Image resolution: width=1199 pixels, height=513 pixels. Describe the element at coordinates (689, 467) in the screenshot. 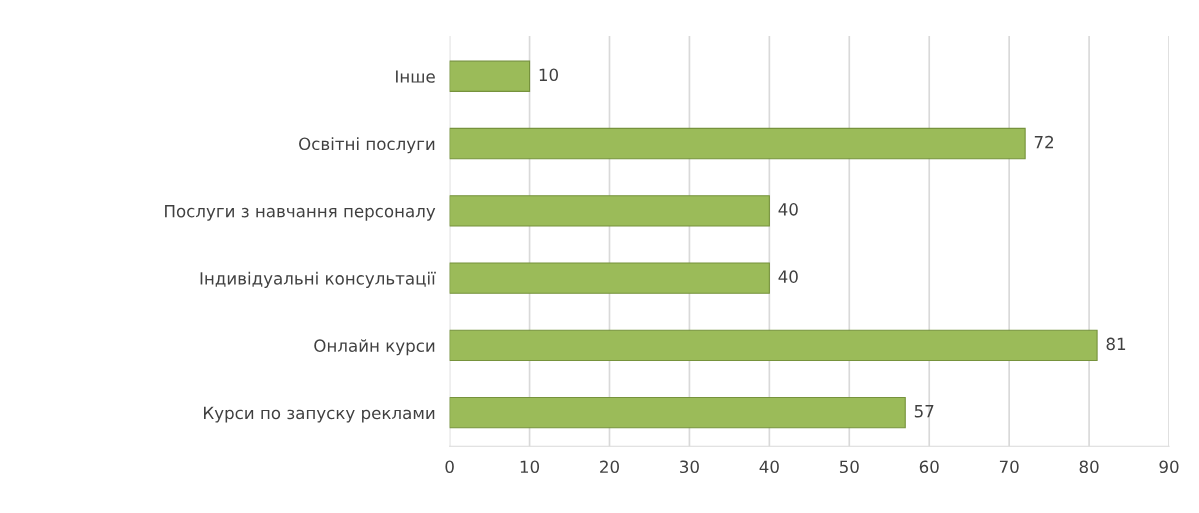

I see `x-tick-label: 30` at that location.